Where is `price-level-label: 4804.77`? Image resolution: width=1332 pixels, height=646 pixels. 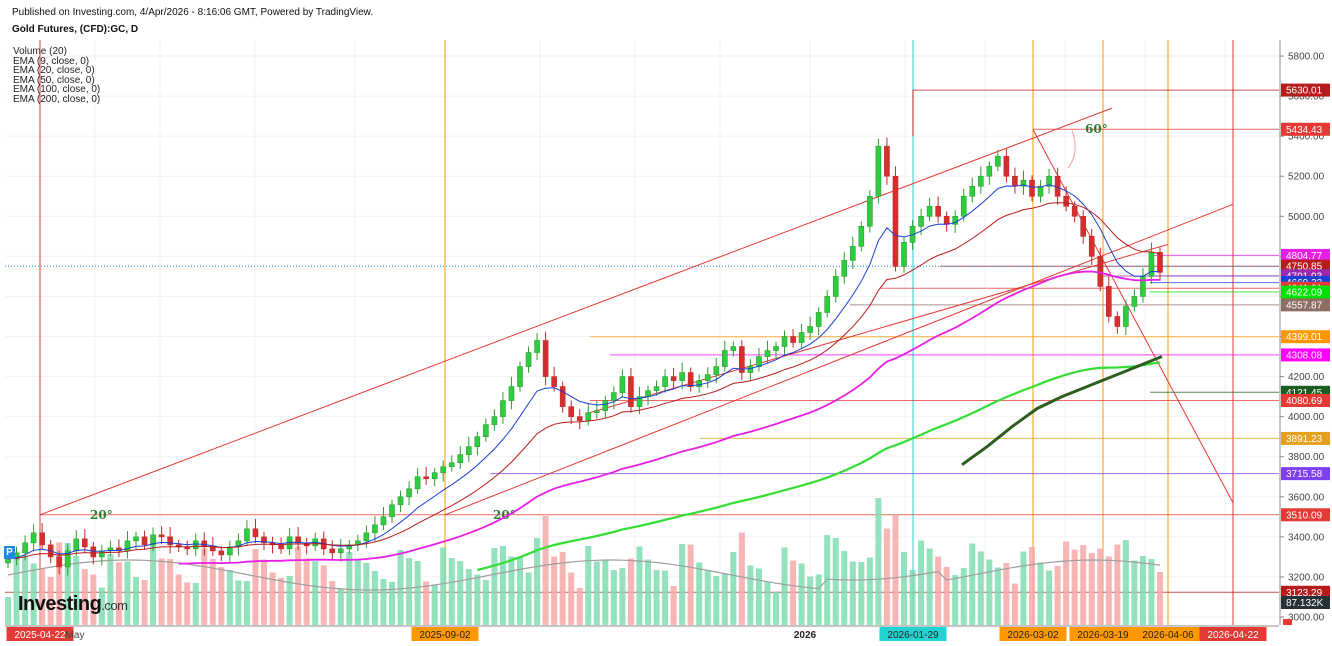
price-level-label: 4804.77 is located at coordinates (1304, 256).